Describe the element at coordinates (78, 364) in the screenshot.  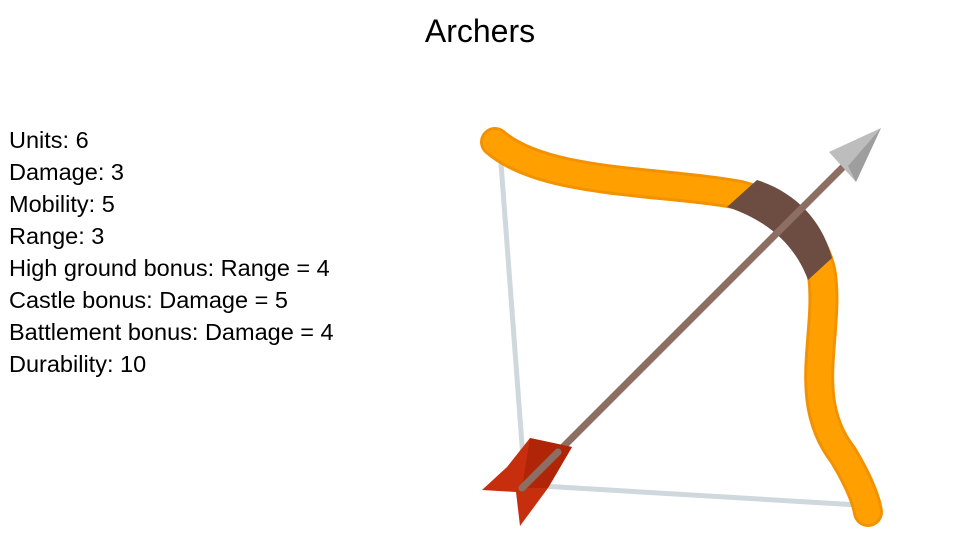
I see `stat-durability: Durability: 10` at that location.